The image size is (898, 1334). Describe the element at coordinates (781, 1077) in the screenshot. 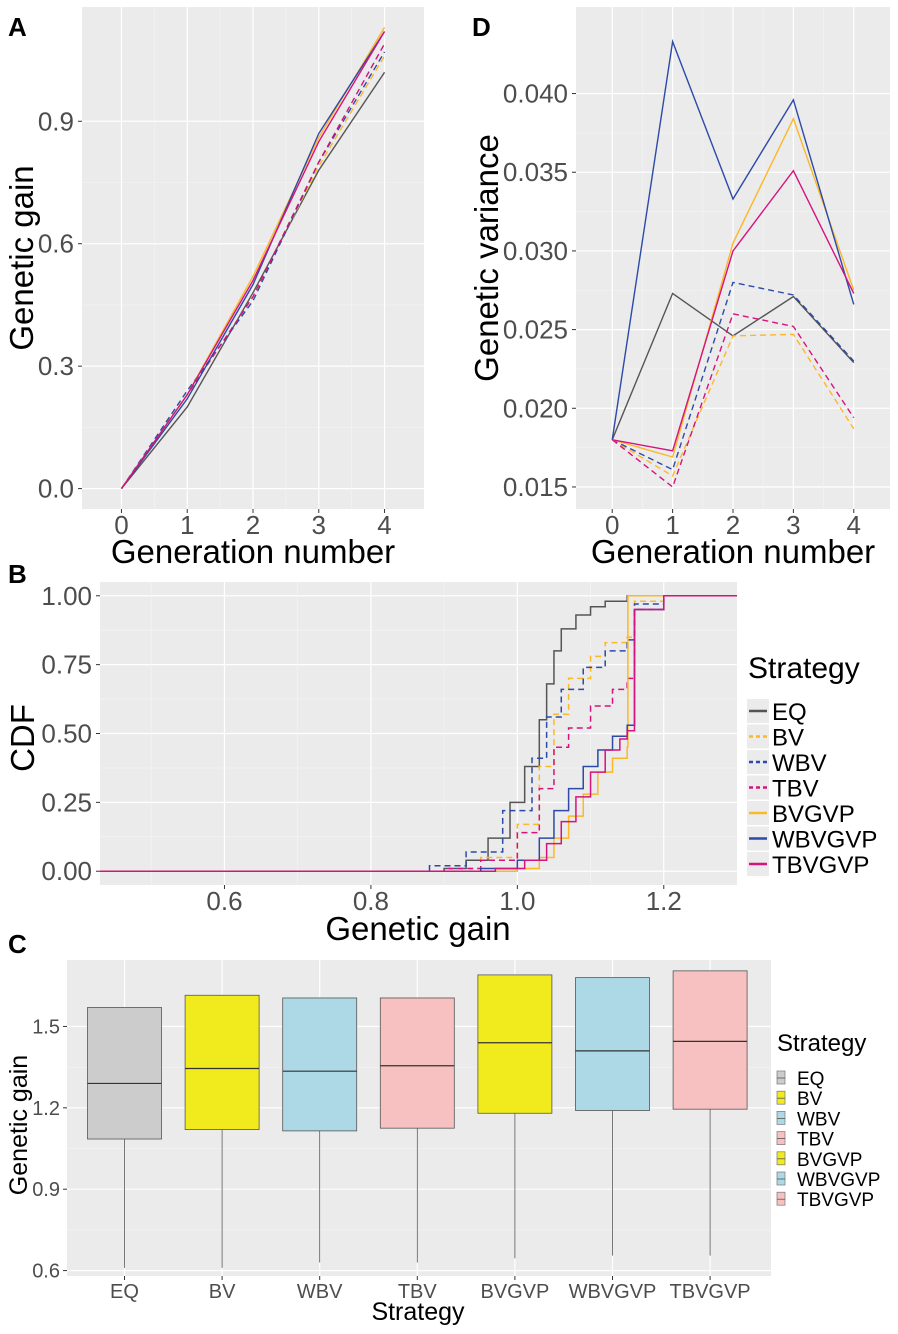

I see `legend-swatch-eq` at that location.